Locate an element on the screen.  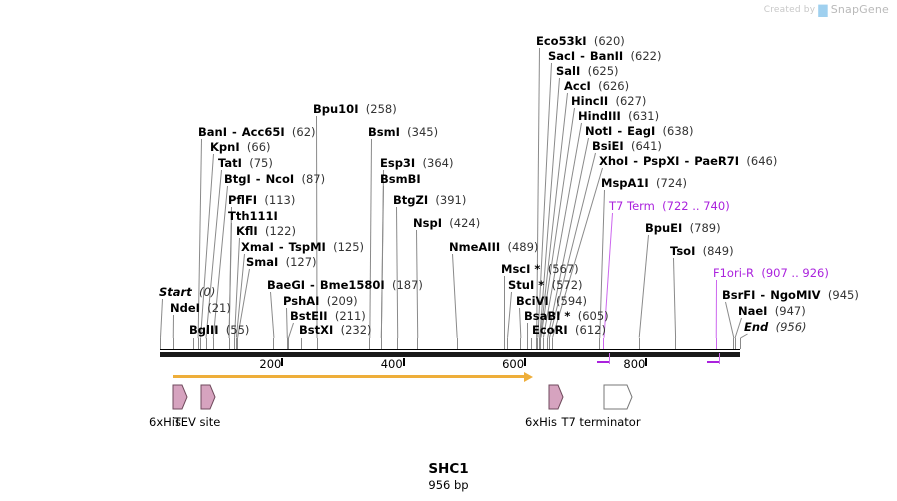
enzyme-label-pshai: PshAI (209) is located at coordinates (320, 301).